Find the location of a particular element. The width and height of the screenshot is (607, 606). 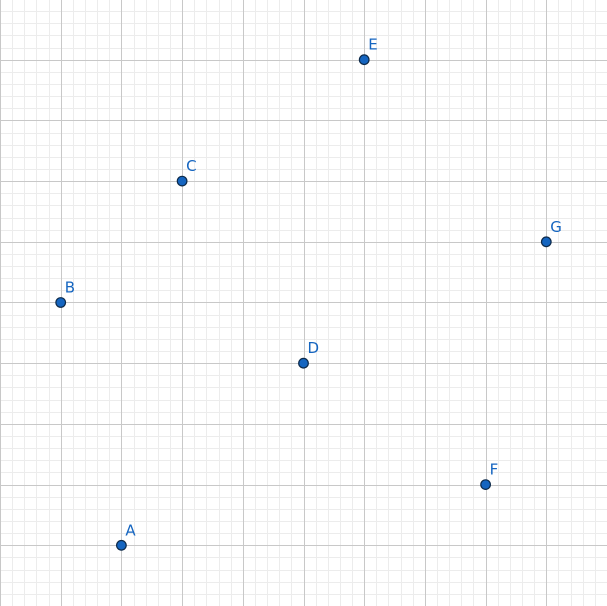

point-c: C is located at coordinates (186, 172).